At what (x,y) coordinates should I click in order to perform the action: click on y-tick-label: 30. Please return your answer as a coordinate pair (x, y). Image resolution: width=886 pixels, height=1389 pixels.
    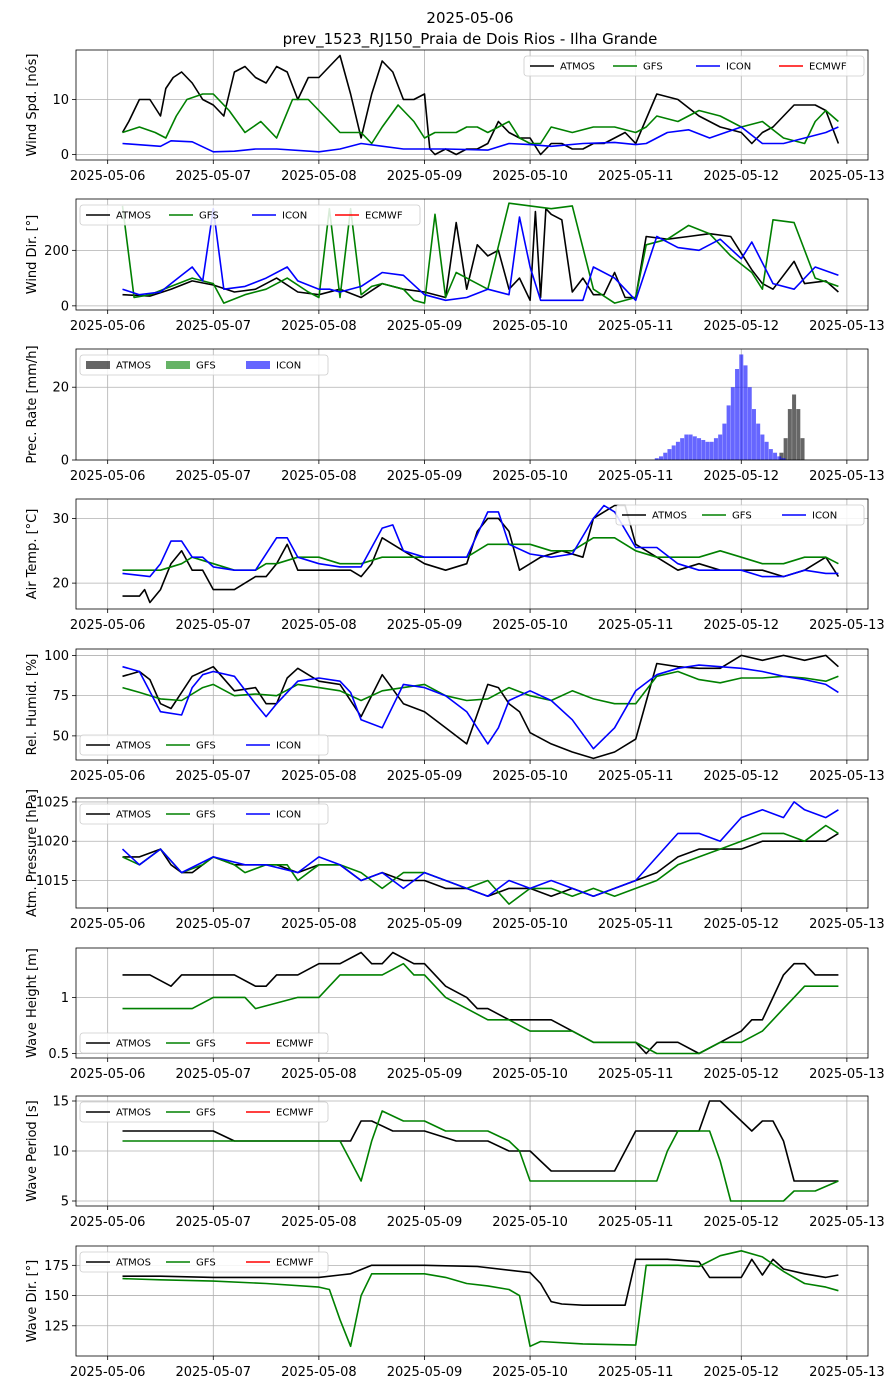
    Looking at the image, I should click on (60, 519).